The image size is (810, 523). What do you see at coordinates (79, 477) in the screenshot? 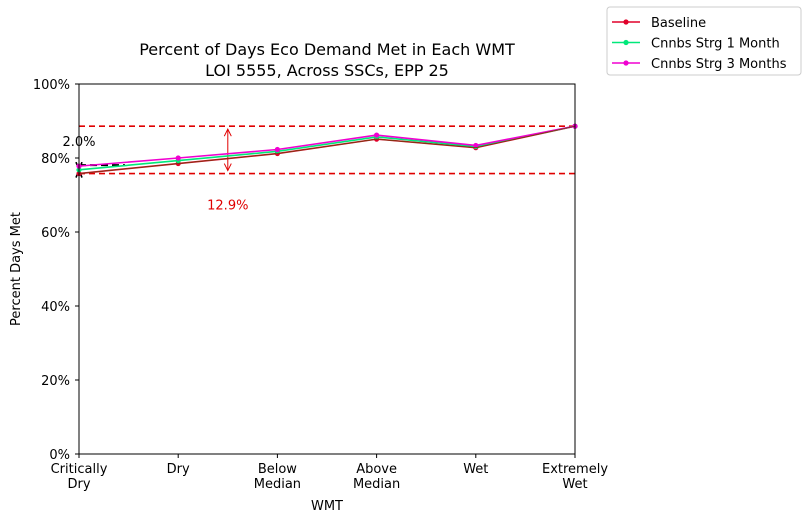
I see `x-tick-label: Critically Dry` at bounding box center [79, 477].